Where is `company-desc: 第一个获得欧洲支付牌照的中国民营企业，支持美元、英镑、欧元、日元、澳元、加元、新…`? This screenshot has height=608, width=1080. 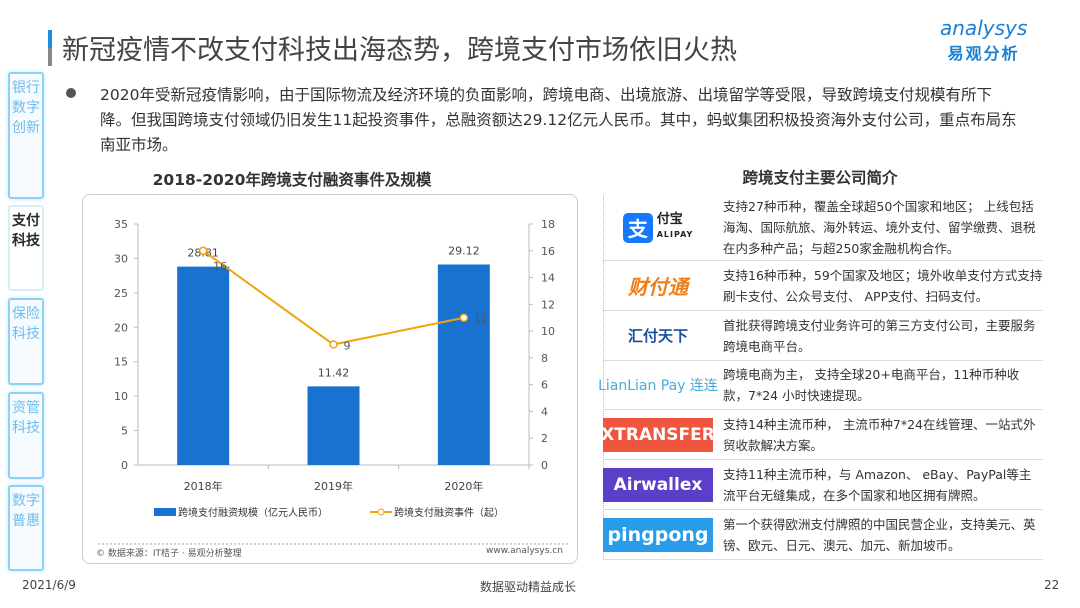 company-desc: 第一个获得欧洲支付牌照的中国民营企业，支持美元、英镑、欧元、日元、澳元、加元、新… is located at coordinates (879, 534).